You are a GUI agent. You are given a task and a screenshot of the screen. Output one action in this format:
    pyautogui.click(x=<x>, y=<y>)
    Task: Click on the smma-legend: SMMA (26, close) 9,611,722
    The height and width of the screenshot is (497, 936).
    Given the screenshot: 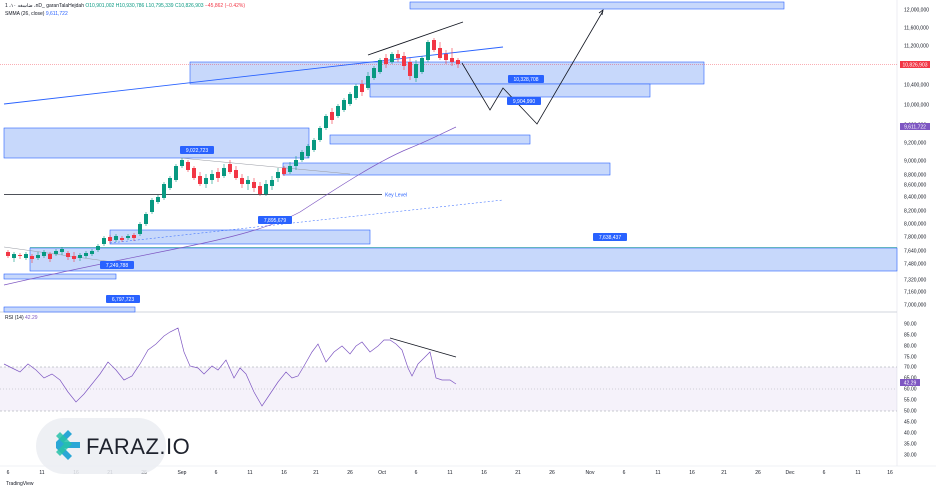 What is the action you would take?
    pyautogui.click(x=36, y=14)
    